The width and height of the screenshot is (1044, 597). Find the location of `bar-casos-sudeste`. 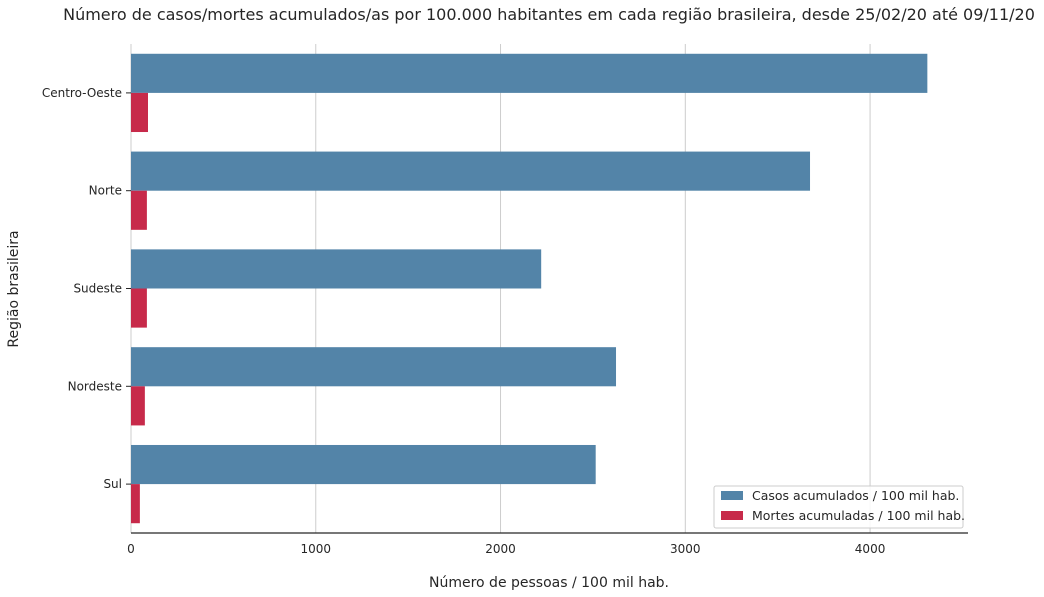

bar-casos-sudeste is located at coordinates (336, 269).